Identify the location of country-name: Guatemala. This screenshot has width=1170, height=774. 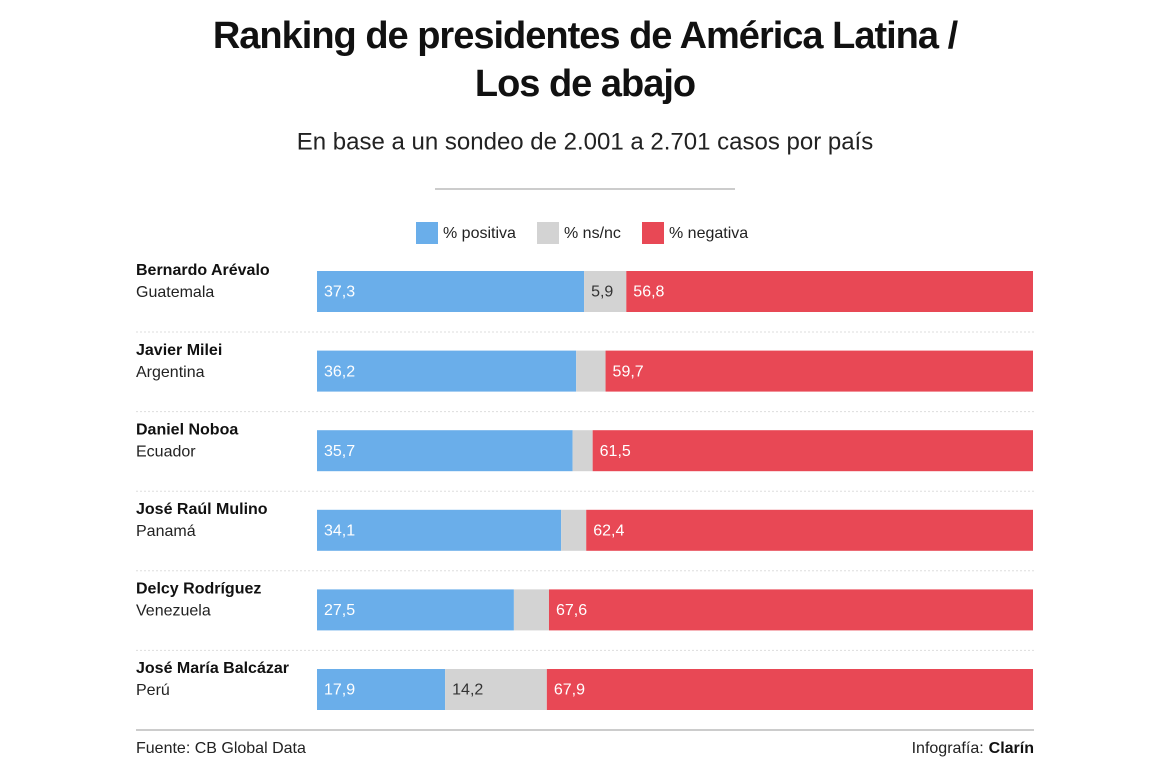
(175, 292).